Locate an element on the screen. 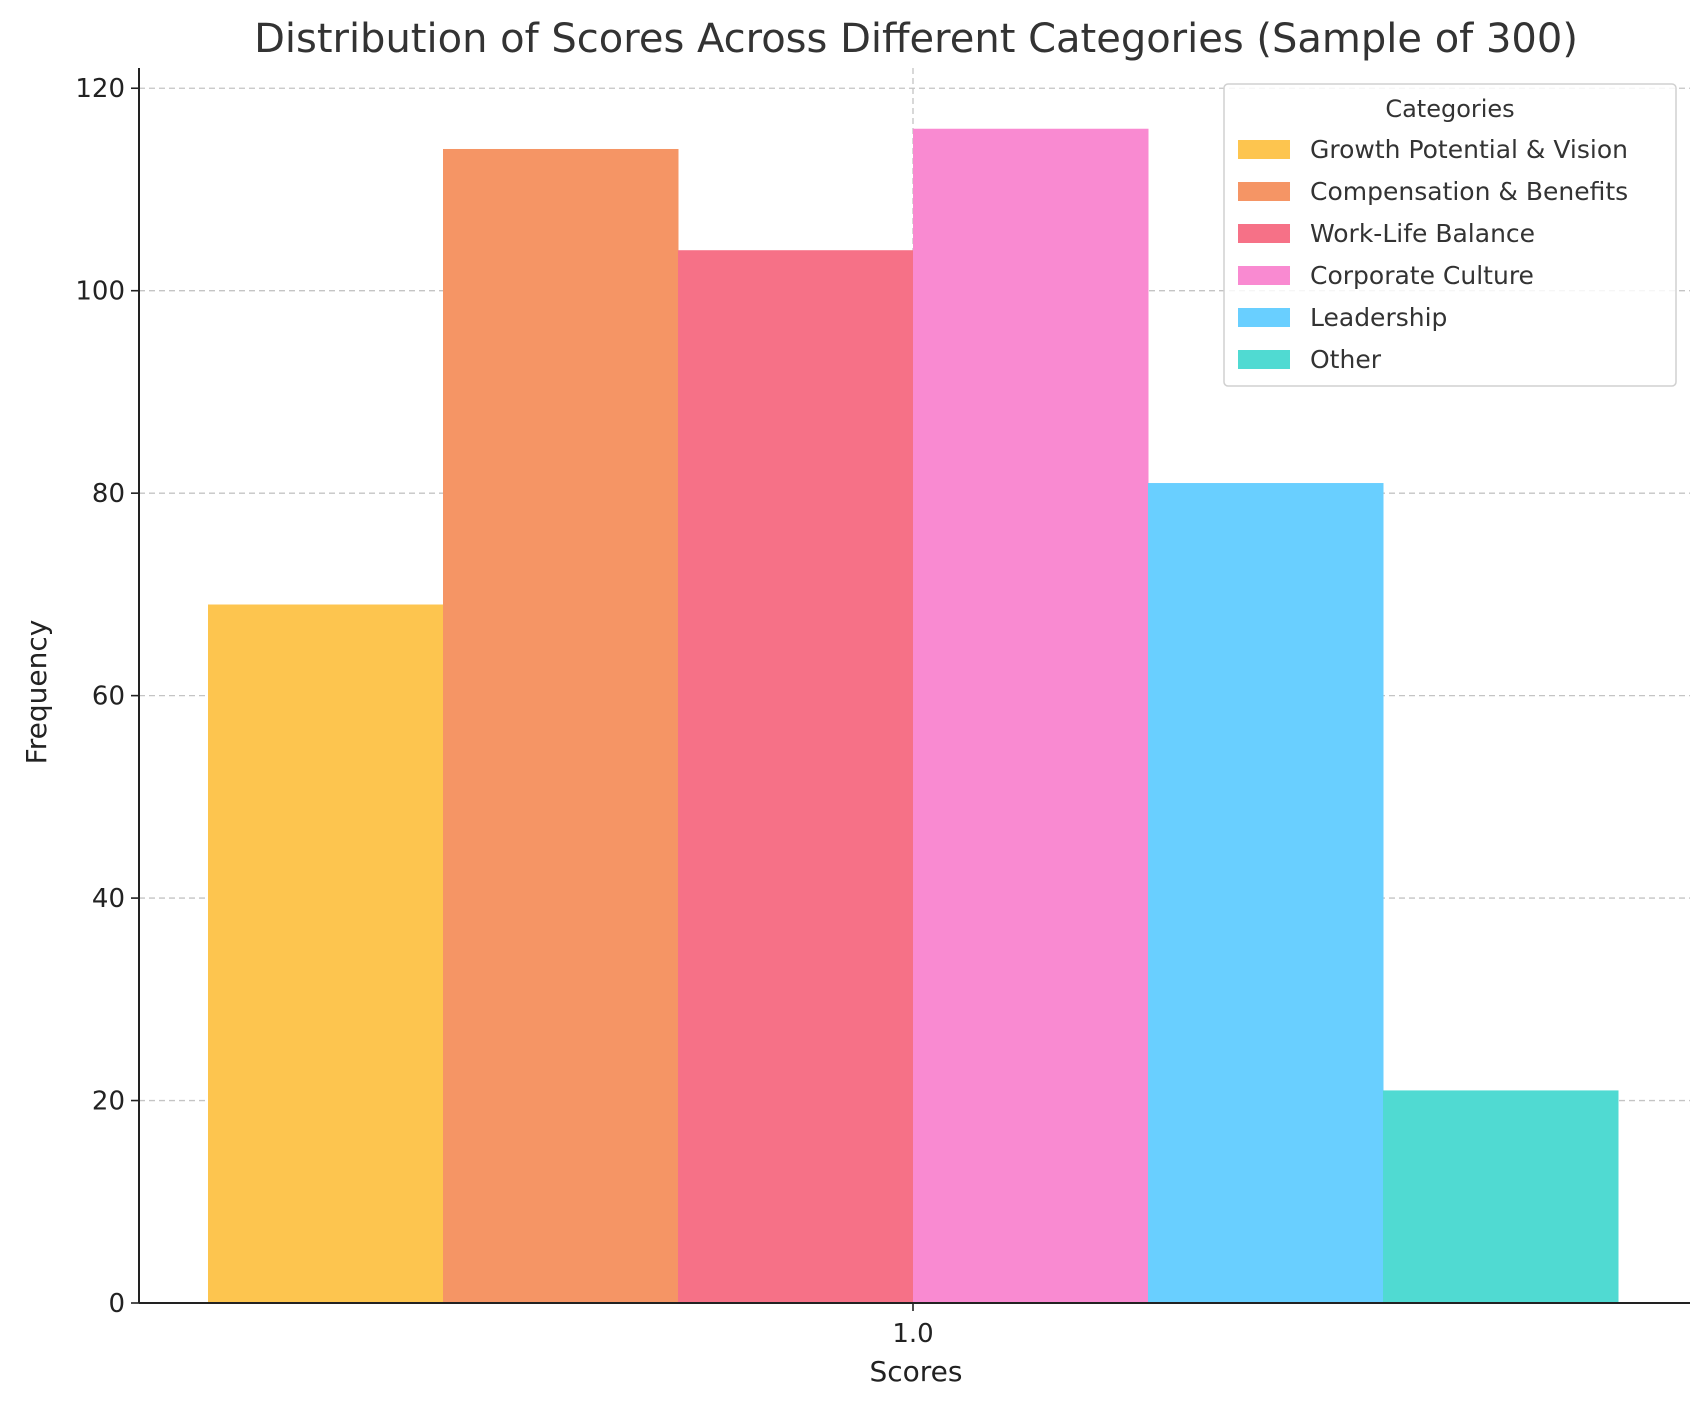 Image resolution: width=1707 pixels, height=1413 pixels. legend-label: Corporate Culture is located at coordinates (1422, 275).